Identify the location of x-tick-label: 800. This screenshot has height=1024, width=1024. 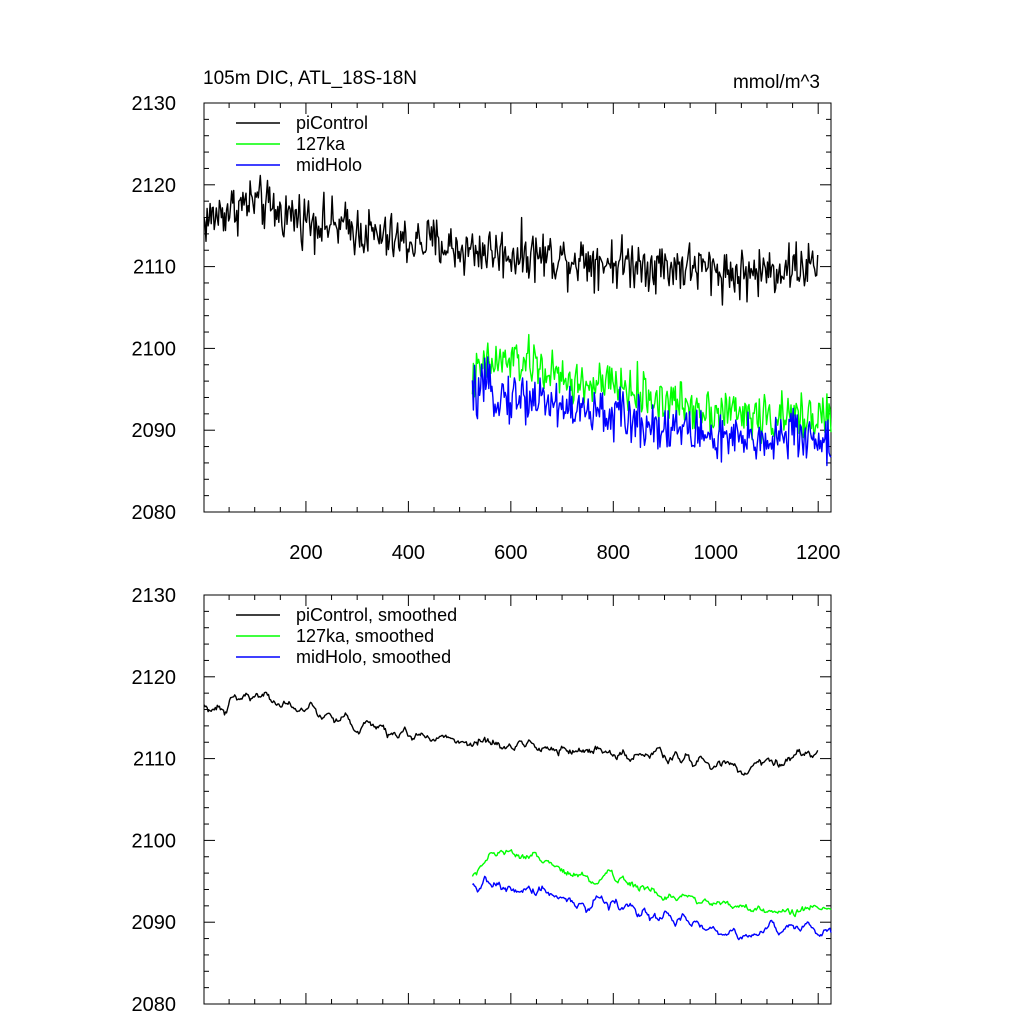
(613, 553).